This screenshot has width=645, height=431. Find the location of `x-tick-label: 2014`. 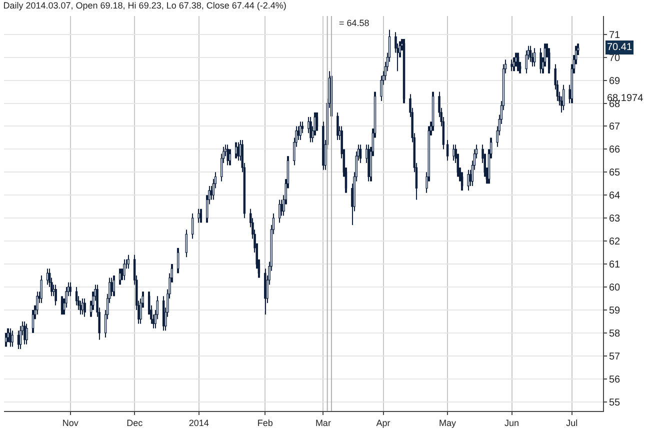

x-tick-label: 2014 is located at coordinates (198, 423).